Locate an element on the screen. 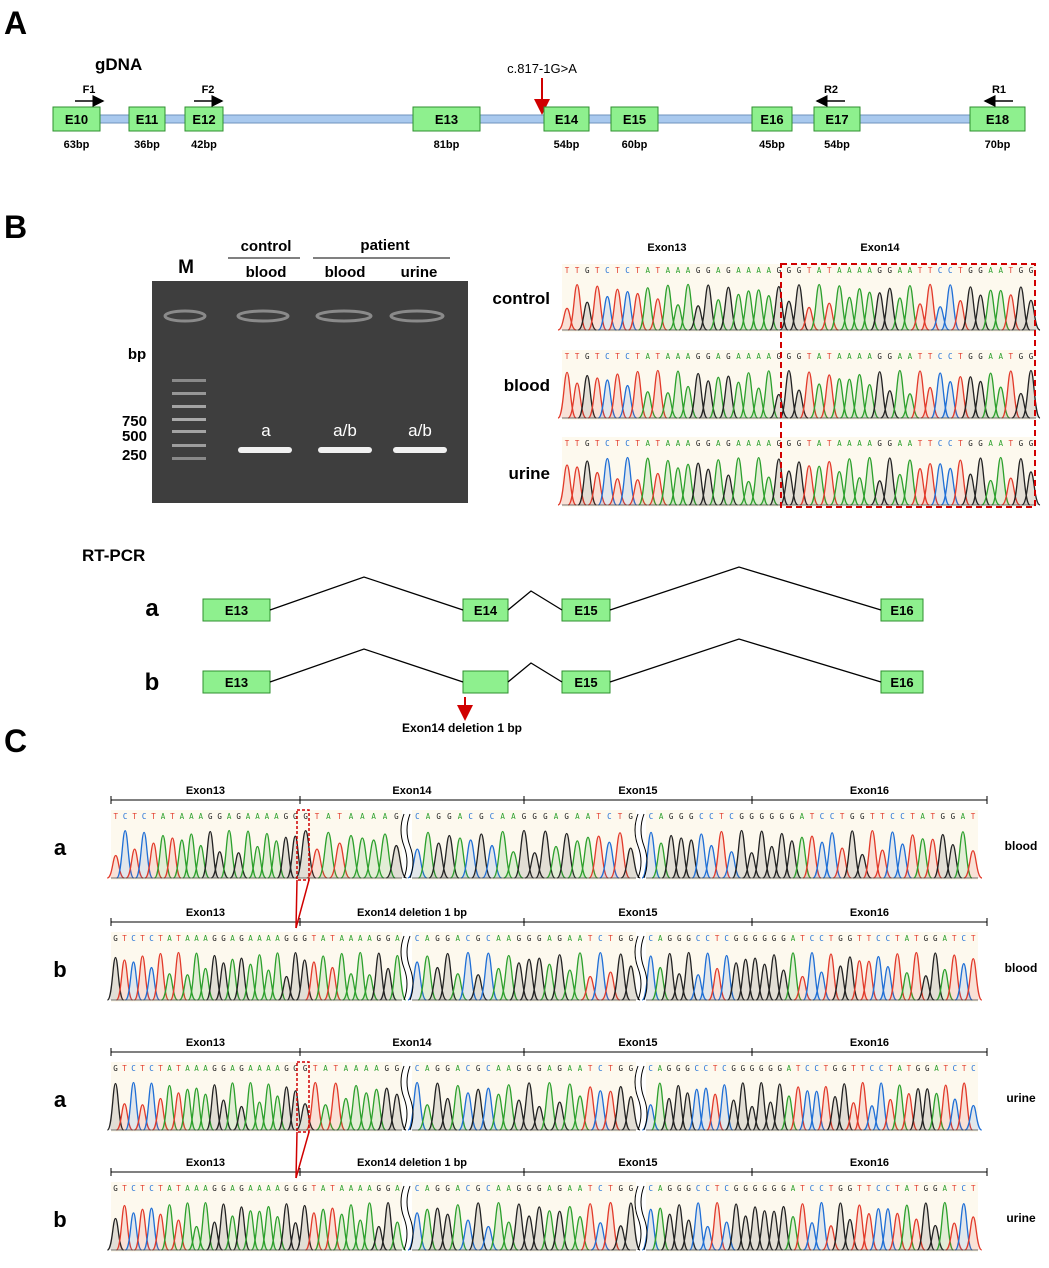 The width and height of the screenshot is (1049, 1268). ladder-label: 500 is located at coordinates (134, 436).